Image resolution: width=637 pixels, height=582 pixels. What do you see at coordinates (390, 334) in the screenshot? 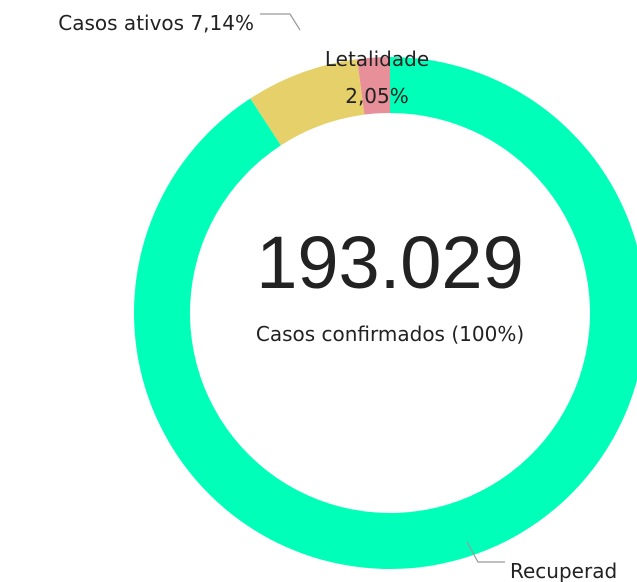
I see `center-label: Casos confirmados (100%)` at bounding box center [390, 334].